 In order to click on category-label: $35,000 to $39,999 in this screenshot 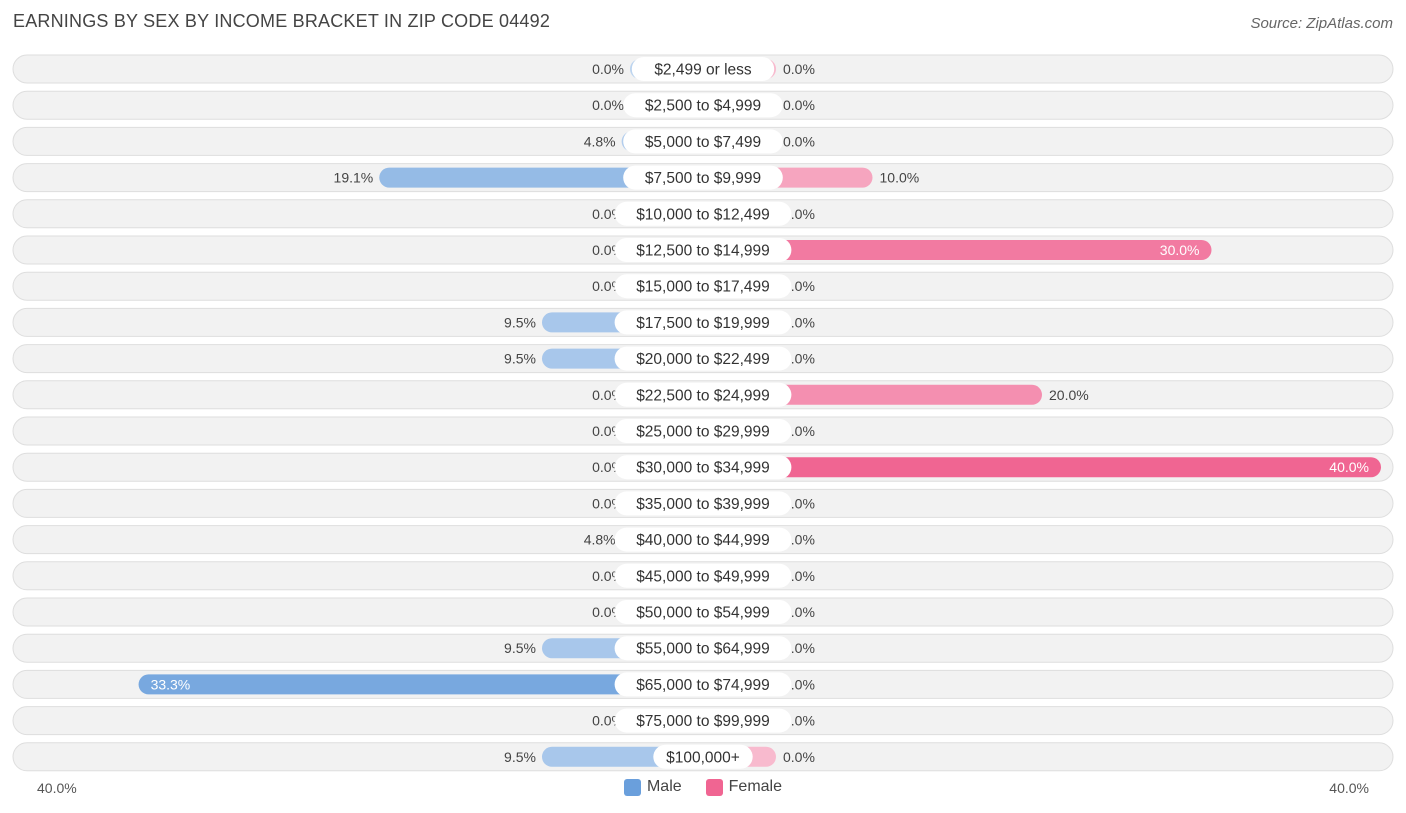, I will do `click(703, 504)`.